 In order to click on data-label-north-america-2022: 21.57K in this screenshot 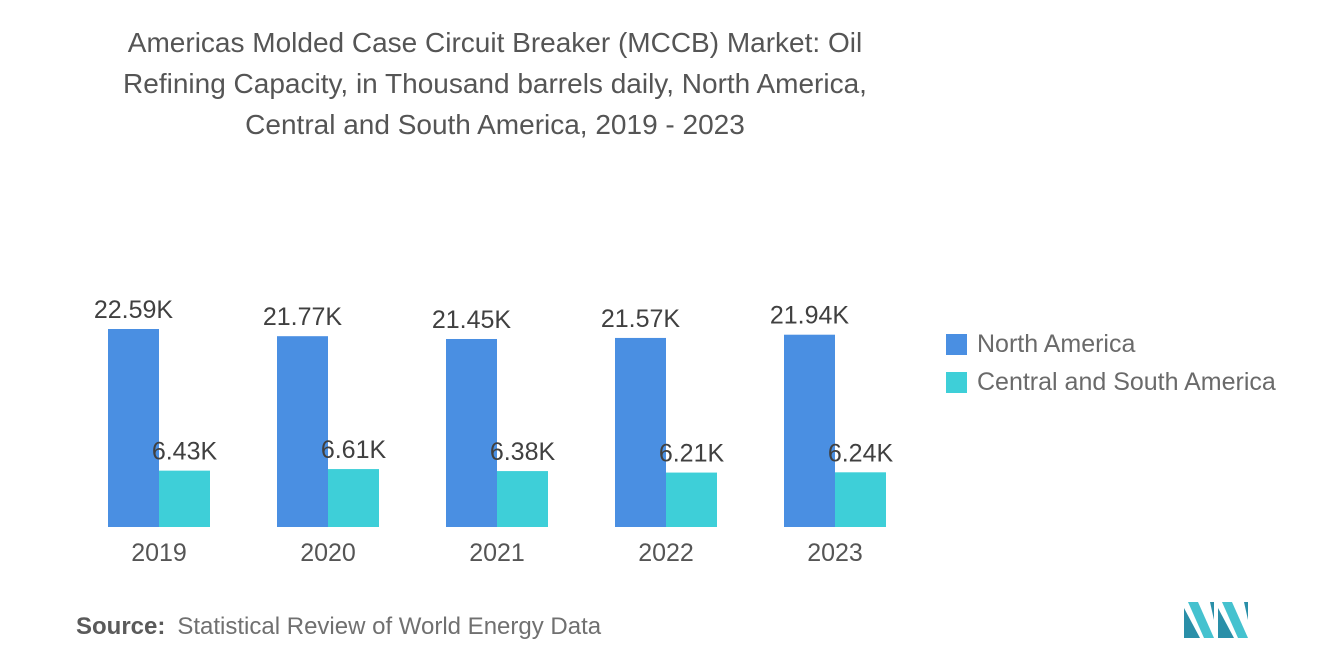, I will do `click(641, 319)`.